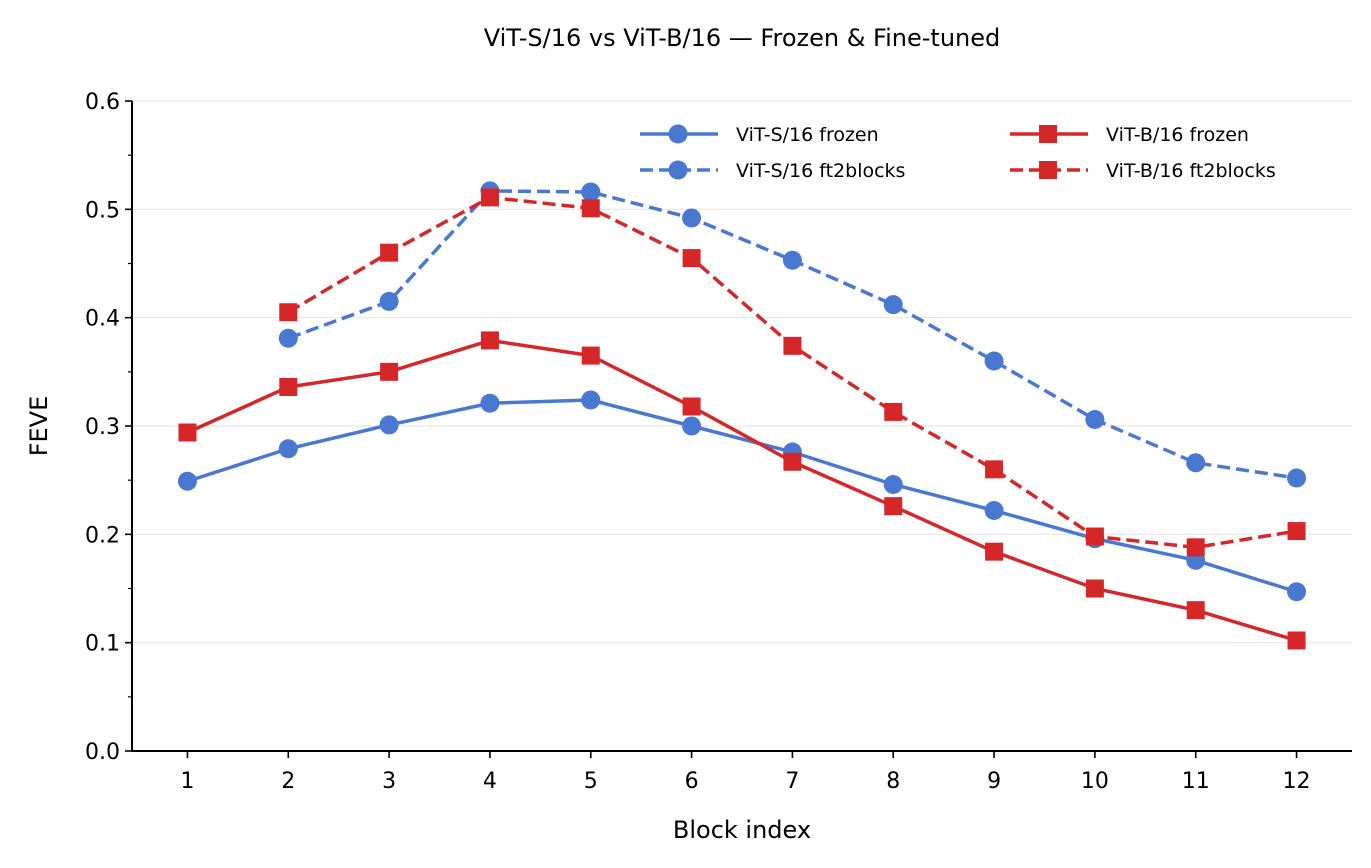 The width and height of the screenshot is (1371, 868). I want to click on x-tick-label: 10, so click(1095, 781).